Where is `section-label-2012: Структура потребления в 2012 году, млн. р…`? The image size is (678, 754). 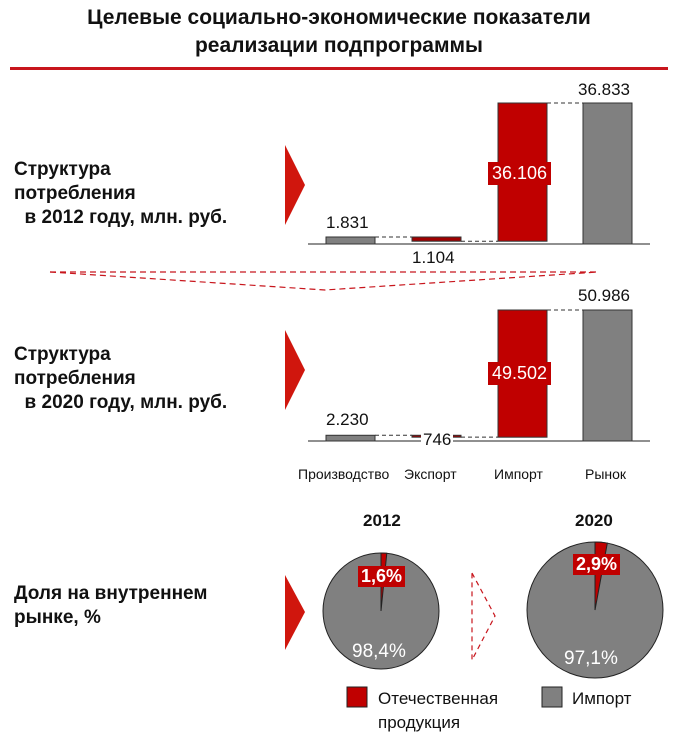 section-label-2012: Структура потребления в 2012 году, млн. р… is located at coordinates (121, 193).